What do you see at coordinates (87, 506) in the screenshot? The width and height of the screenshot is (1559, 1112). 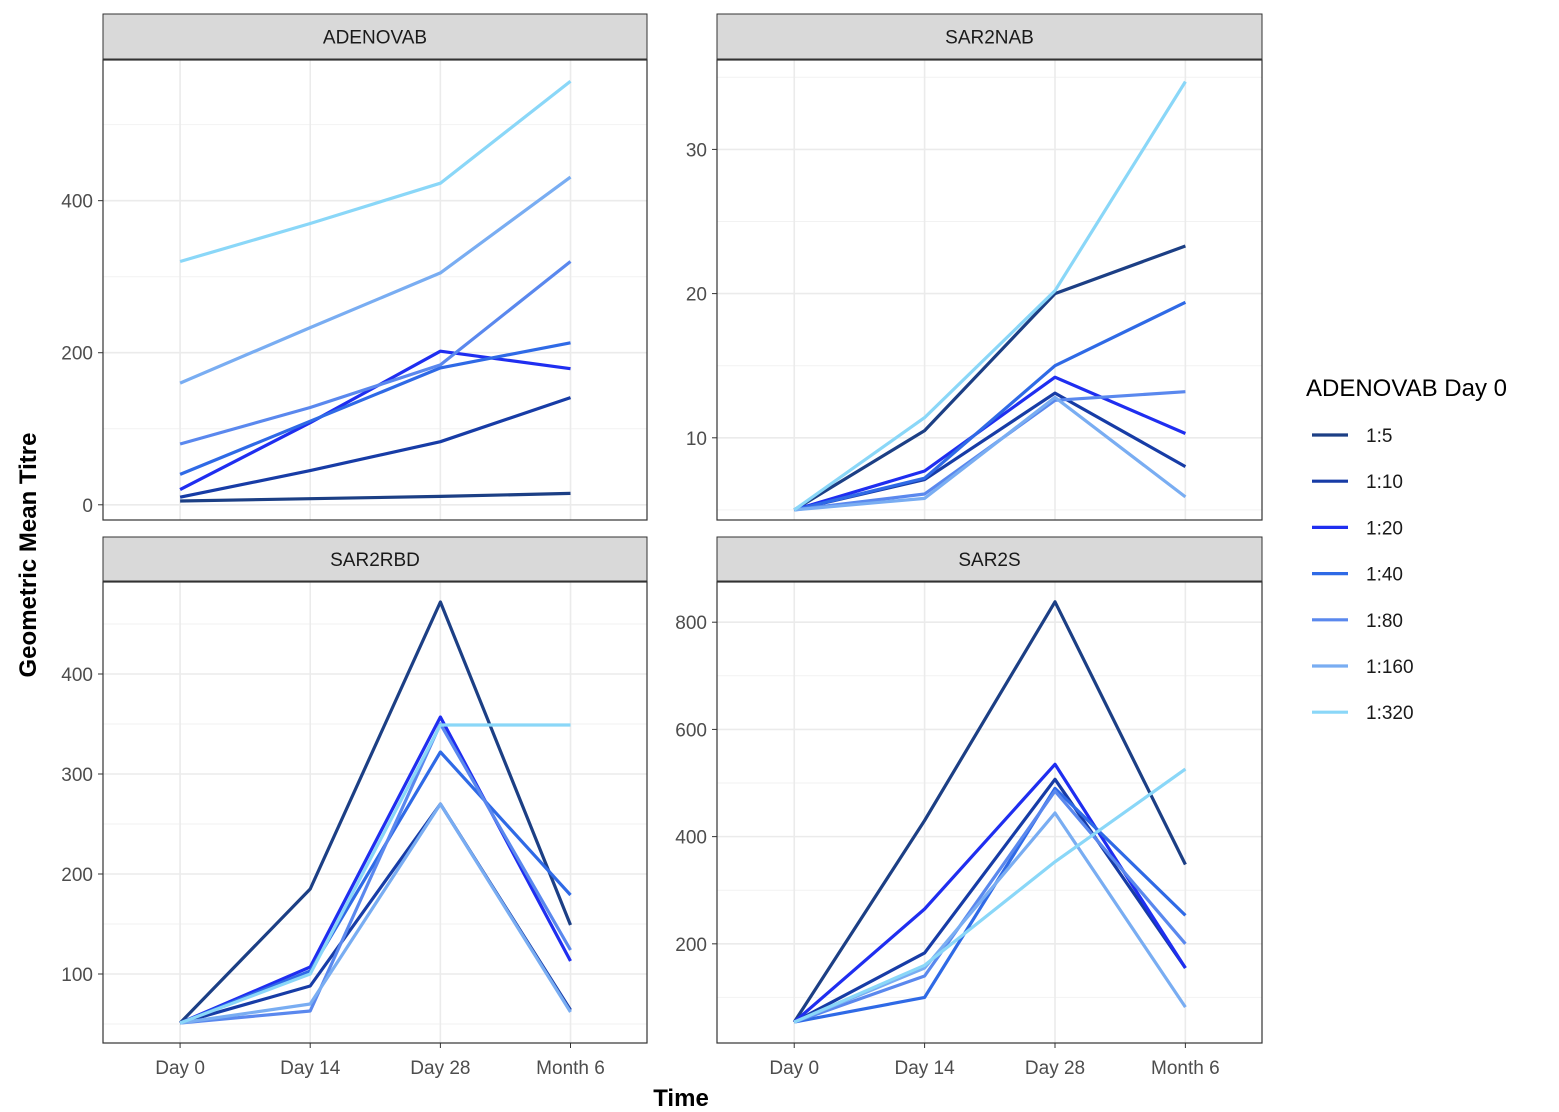 I see `y-tick-label: 0` at bounding box center [87, 506].